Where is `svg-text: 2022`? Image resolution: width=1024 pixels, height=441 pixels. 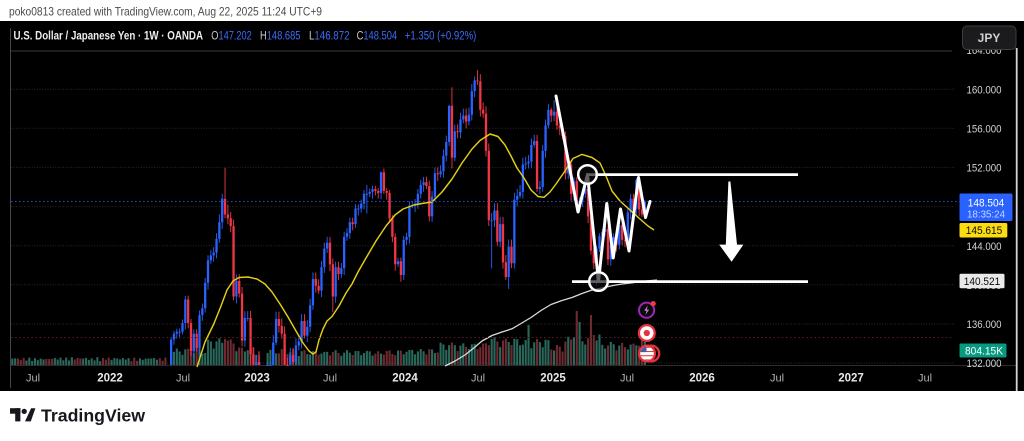
svg-text: 2022 is located at coordinates (110, 379).